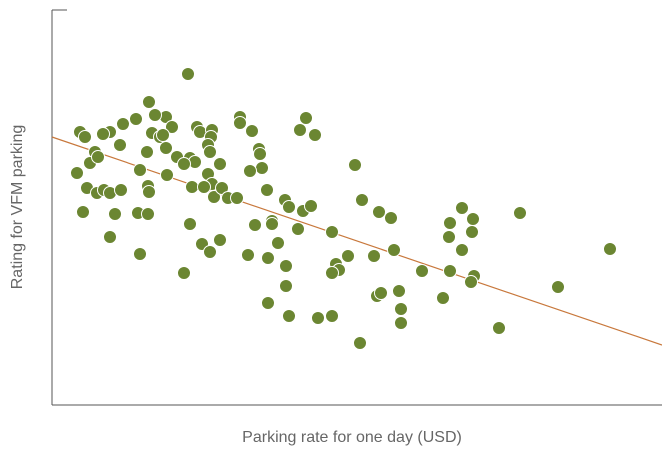 The image size is (662, 450). Describe the element at coordinates (352, 437) in the screenshot. I see `x-axis-label: Parking rate for one day (USD)` at that location.